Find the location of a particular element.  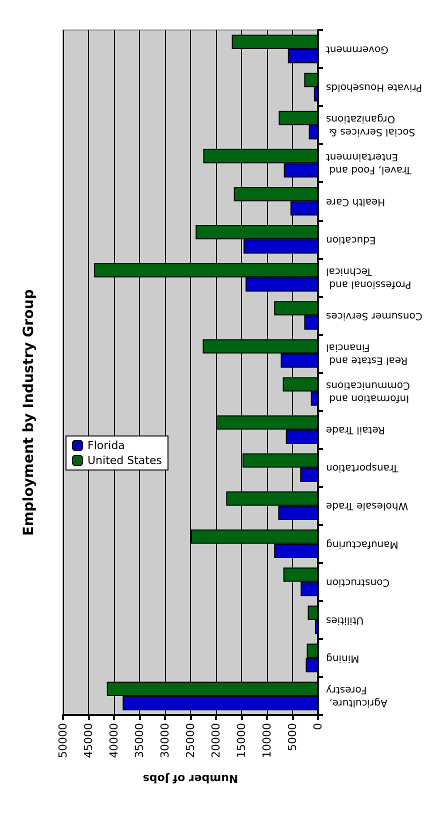

y-tick-label: Travel, Food and Entertainment is located at coordinates (369, 163).